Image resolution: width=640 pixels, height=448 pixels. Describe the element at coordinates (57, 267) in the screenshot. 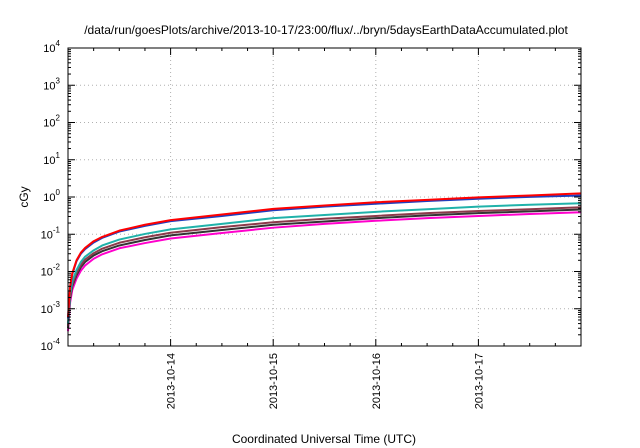

I see `y-tick-exponent: -2` at that location.